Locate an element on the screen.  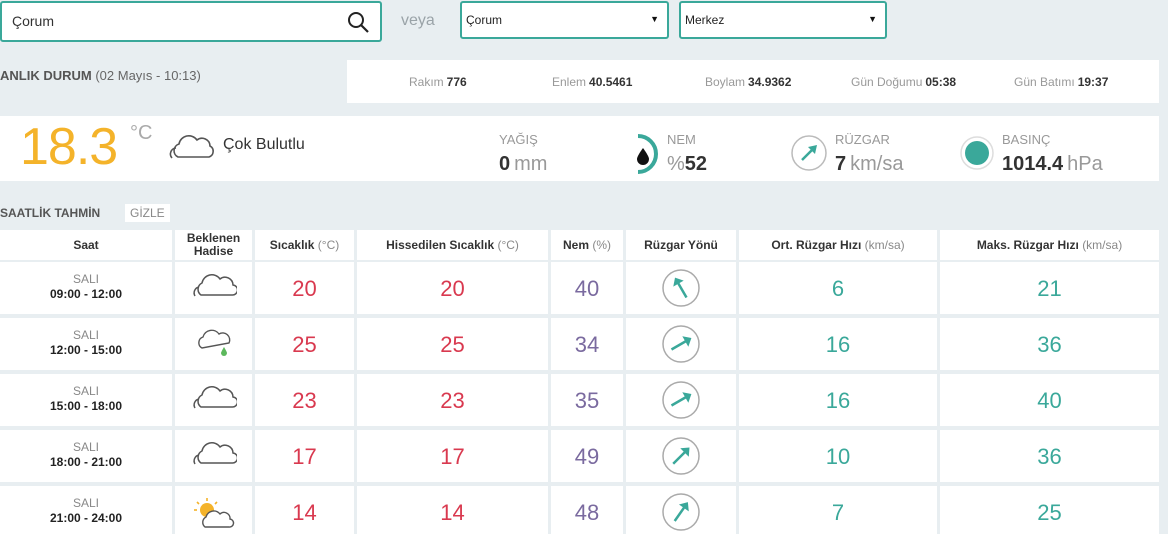
row-humidity: 34 is located at coordinates (587, 344).